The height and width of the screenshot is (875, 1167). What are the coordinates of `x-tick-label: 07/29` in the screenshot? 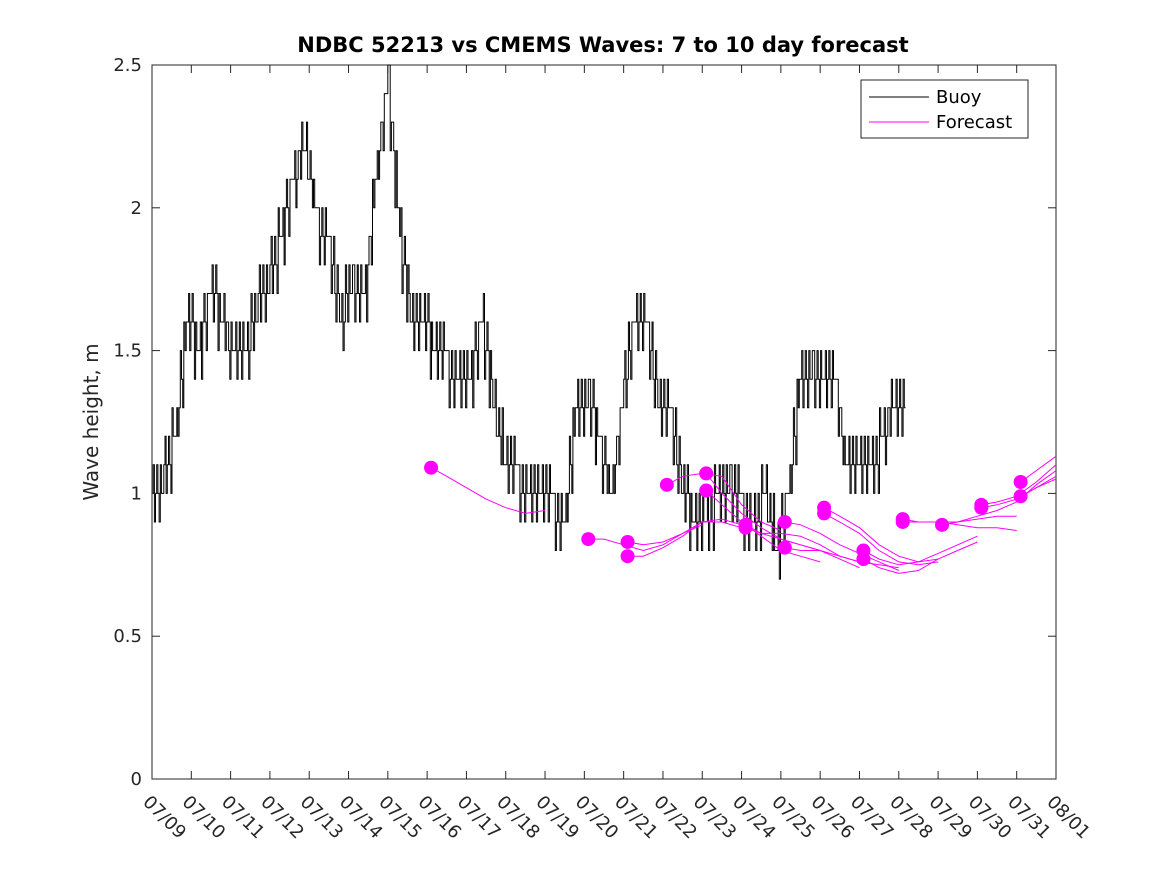 It's located at (951, 818).